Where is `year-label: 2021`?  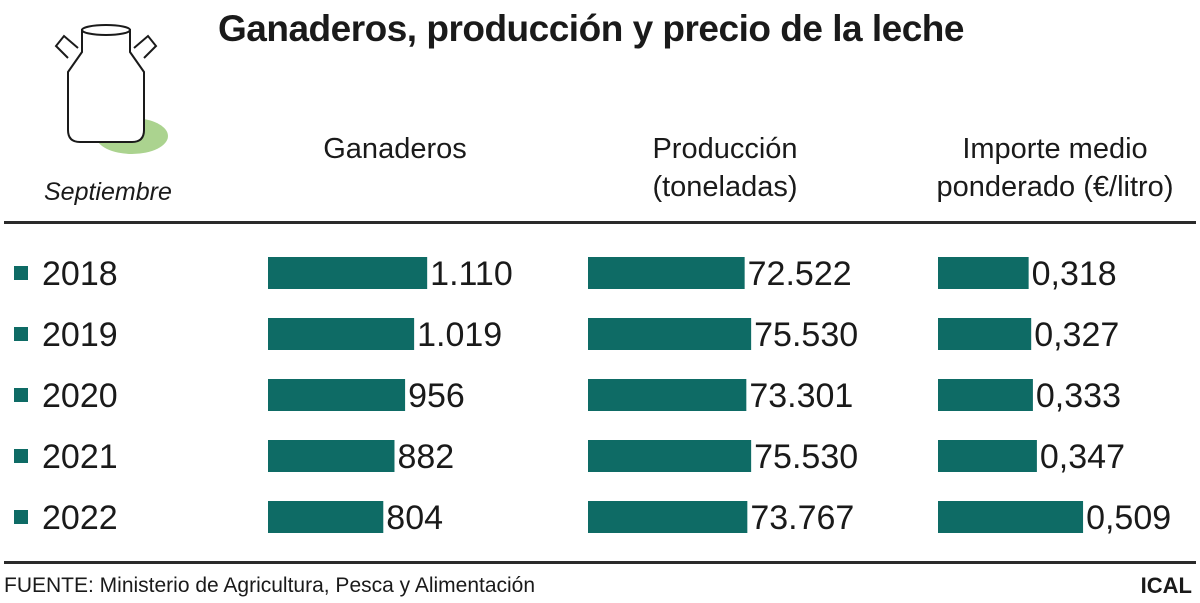 year-label: 2021 is located at coordinates (80, 457).